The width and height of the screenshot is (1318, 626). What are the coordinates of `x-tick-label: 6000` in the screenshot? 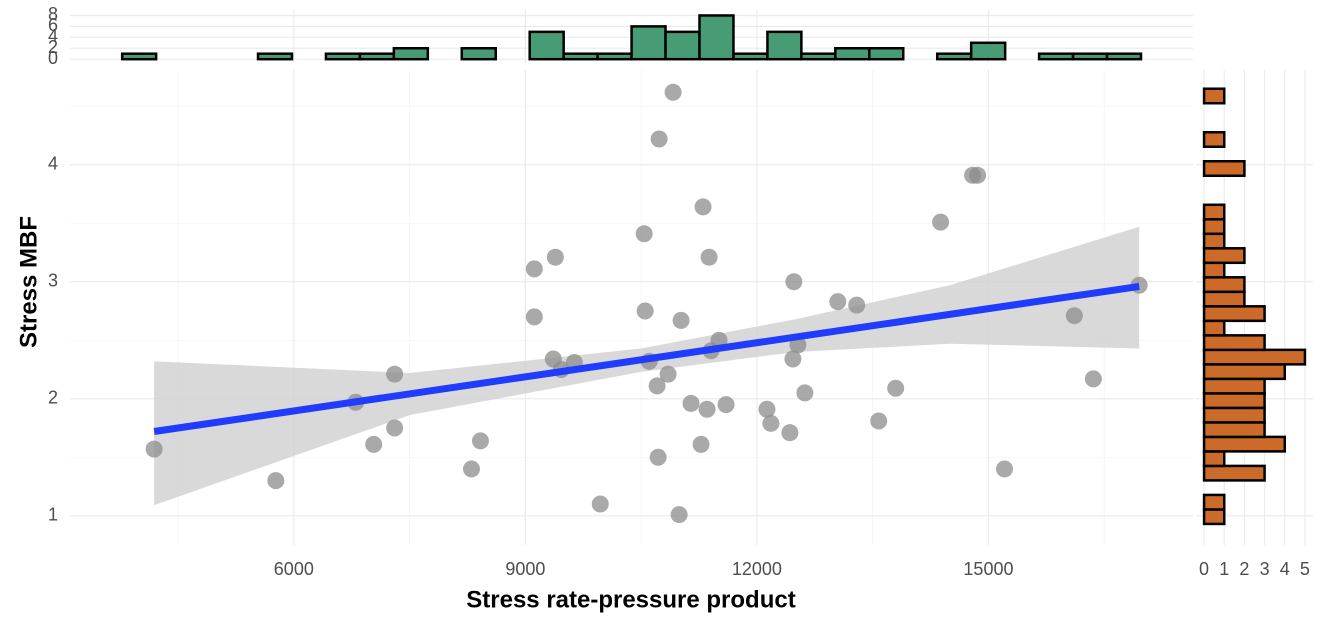 It's located at (294, 569).